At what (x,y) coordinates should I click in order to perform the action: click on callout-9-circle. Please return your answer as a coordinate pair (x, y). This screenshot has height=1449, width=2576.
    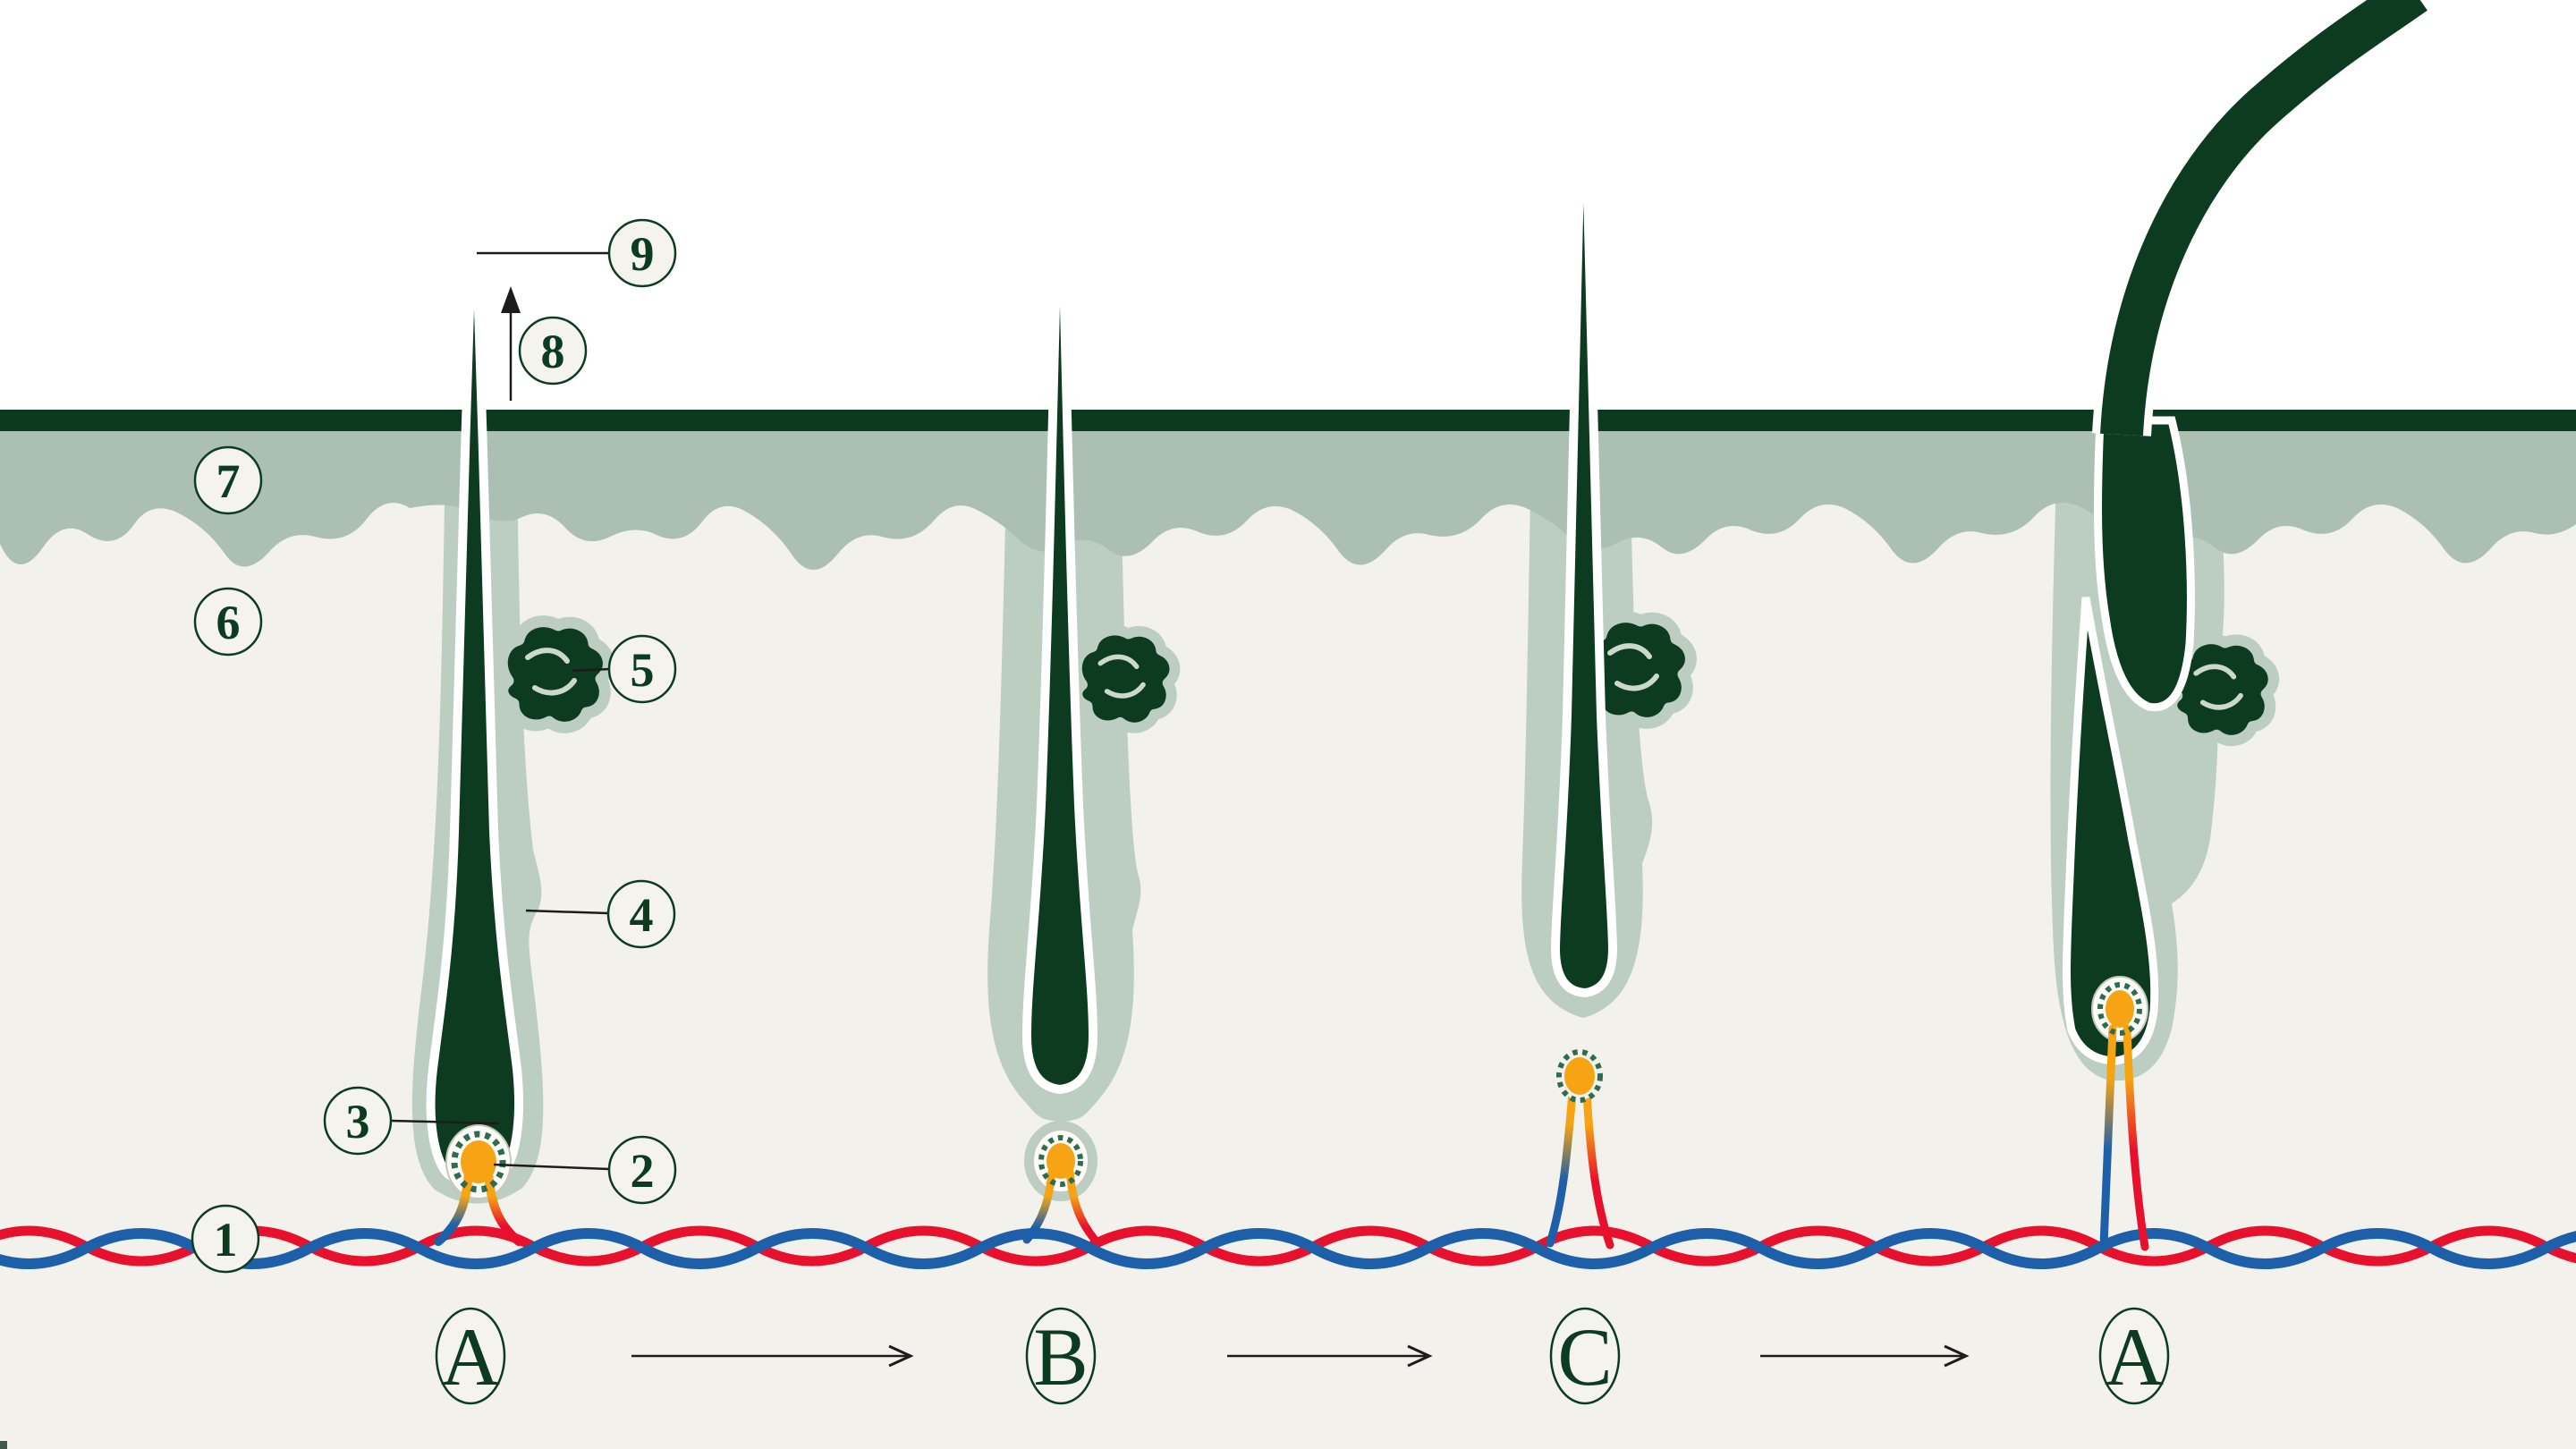
    Looking at the image, I should click on (642, 253).